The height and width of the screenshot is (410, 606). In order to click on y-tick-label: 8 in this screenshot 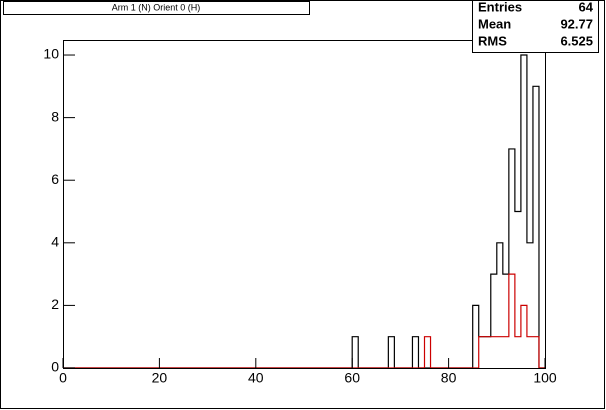, I will do `click(55, 116)`.